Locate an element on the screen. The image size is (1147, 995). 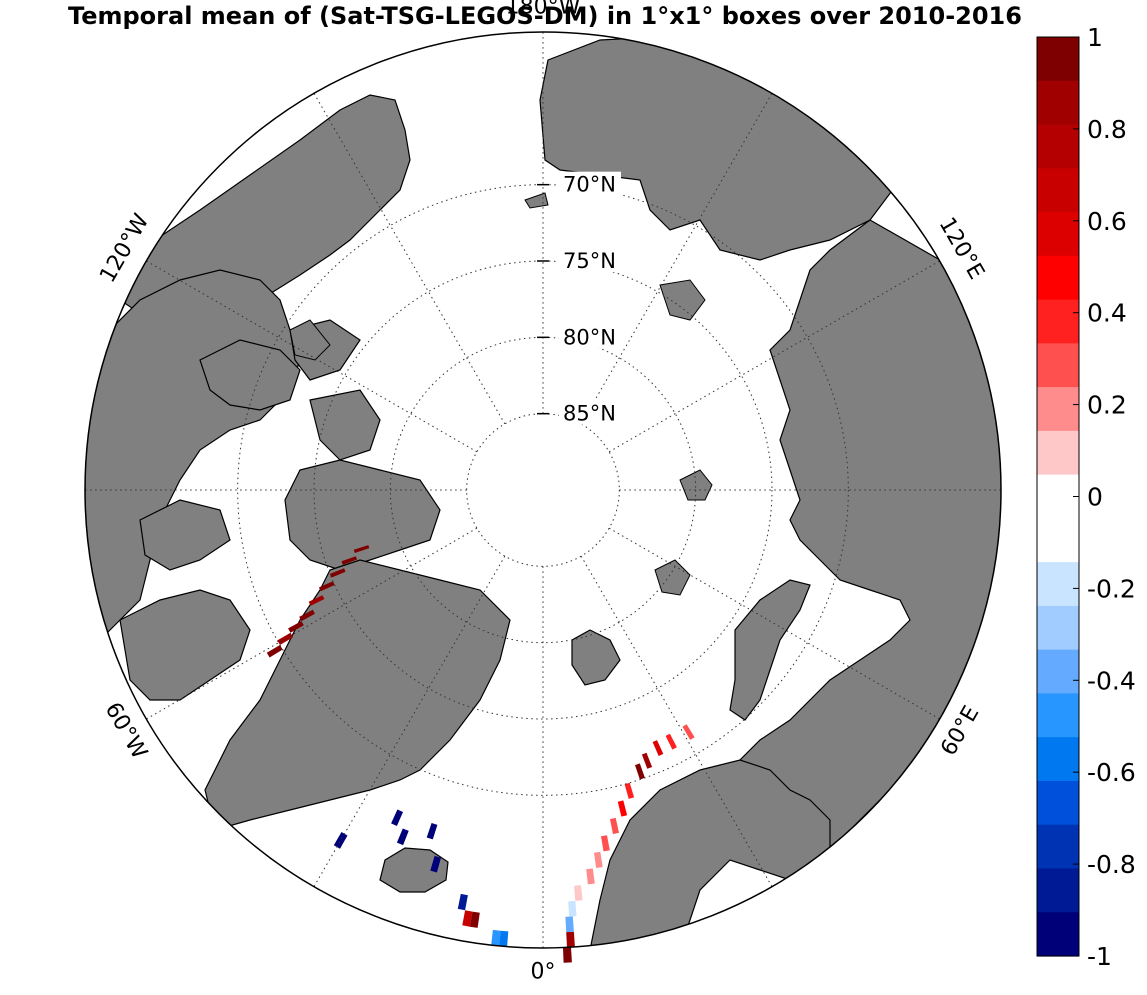
land-new-siberian is located at coordinates (682, 300).